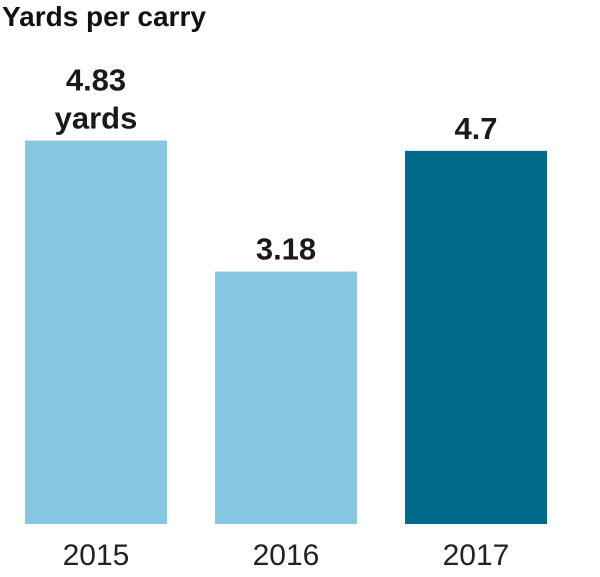 The image size is (600, 577). I want to click on tick-label-2016: 2016, so click(286, 555).